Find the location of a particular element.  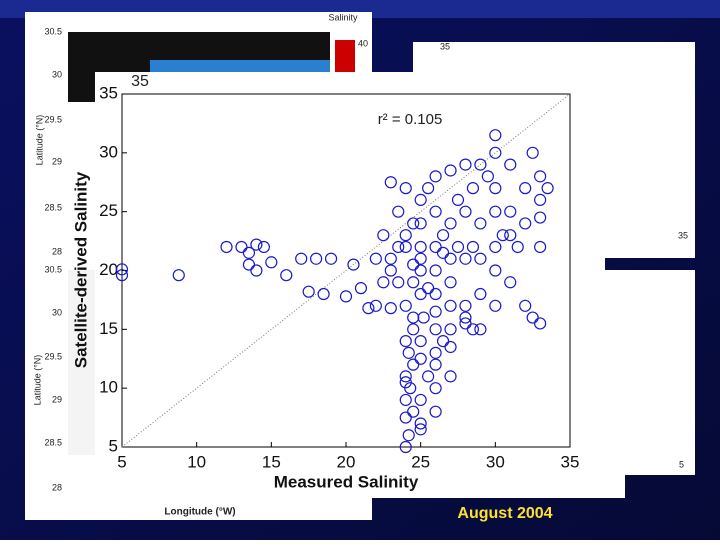

x-tick-label: 20 is located at coordinates (346, 461).